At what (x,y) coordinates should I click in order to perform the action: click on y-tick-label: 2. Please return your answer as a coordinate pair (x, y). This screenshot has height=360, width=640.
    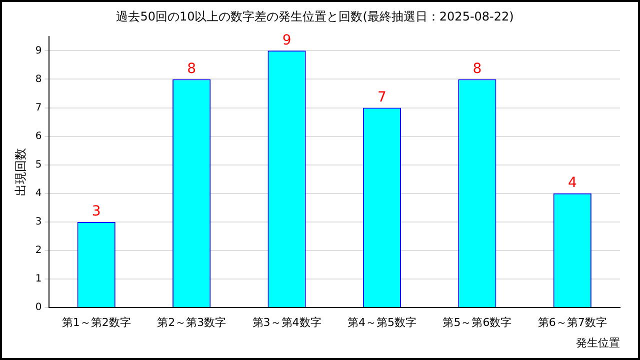
    Looking at the image, I should click on (38, 250).